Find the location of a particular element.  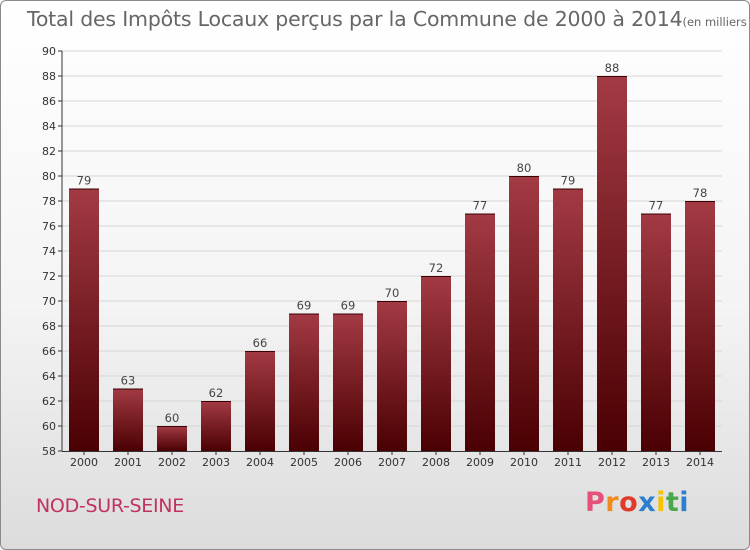

data-label: 66 is located at coordinates (260, 343).